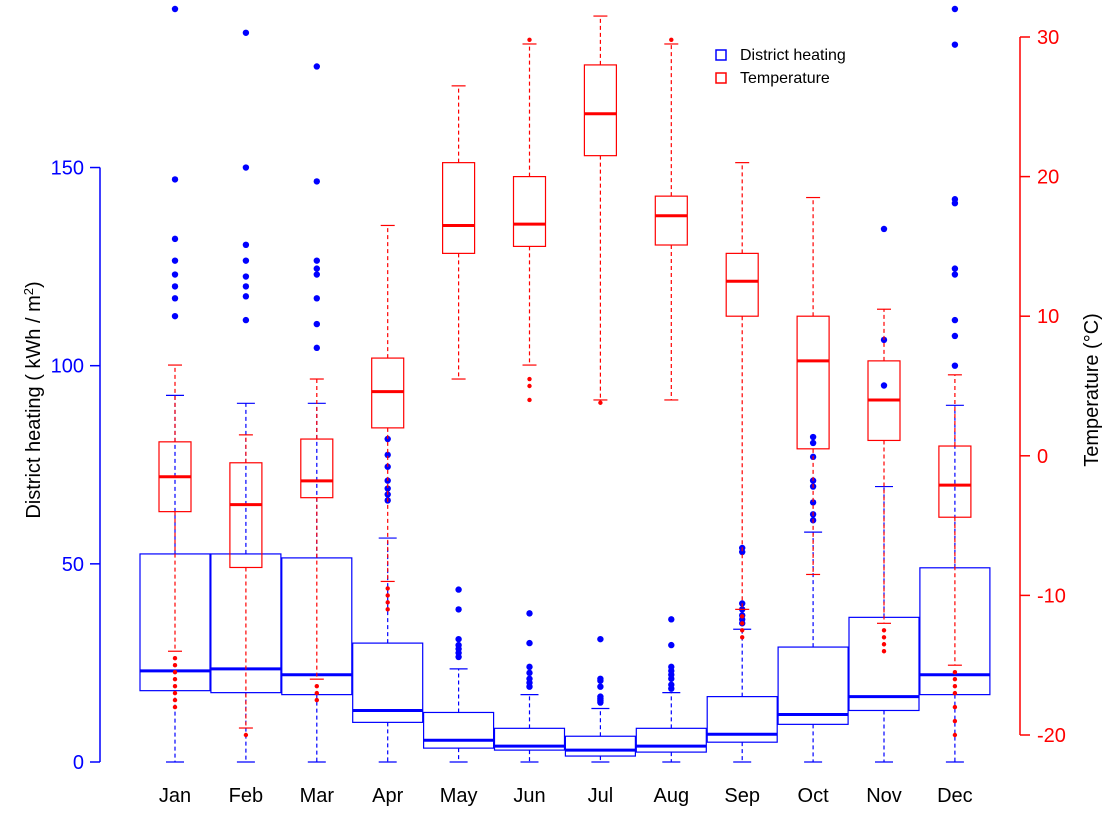 This screenshot has width=1110, height=834. Describe the element at coordinates (955, 556) in the screenshot. I see `temperature-box-dec` at that location.